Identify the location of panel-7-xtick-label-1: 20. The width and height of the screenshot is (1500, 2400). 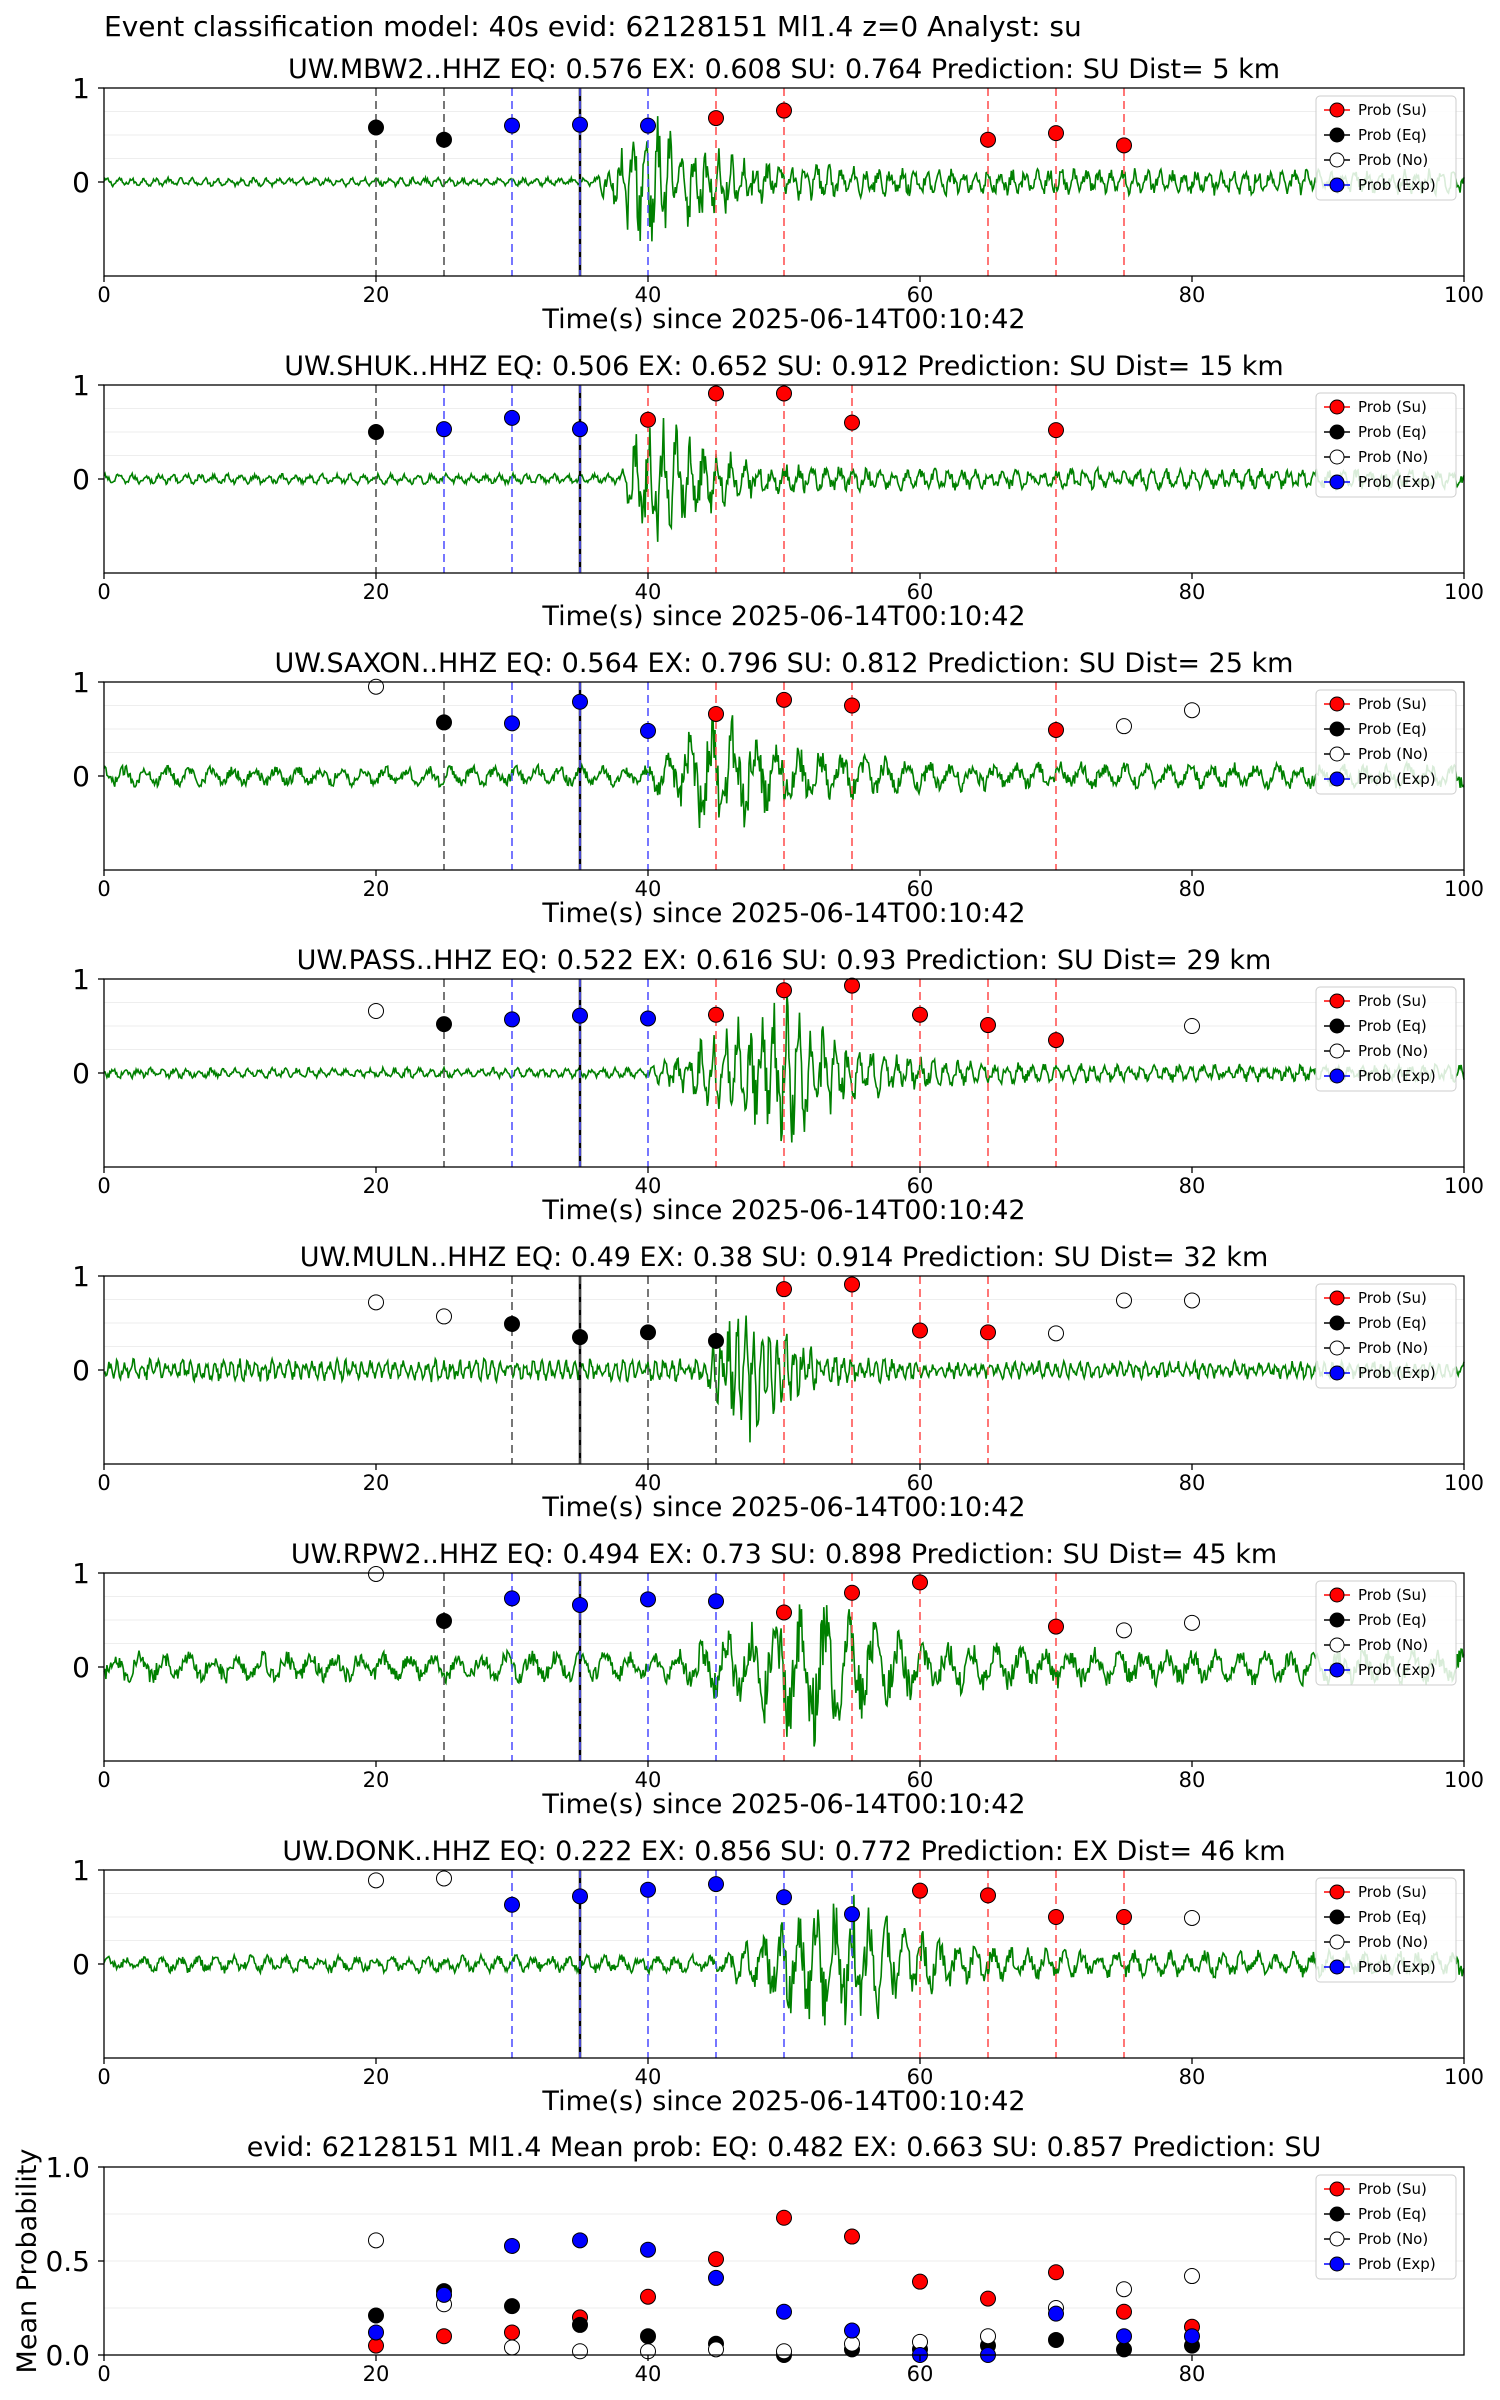
(376, 2077).